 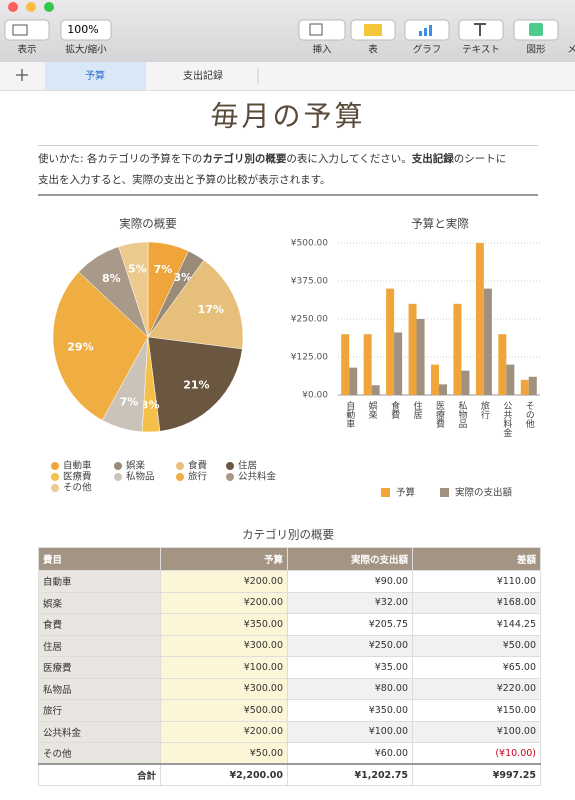 What do you see at coordinates (350, 559) in the screenshot?
I see `header-cell: 実際の支出額` at bounding box center [350, 559].